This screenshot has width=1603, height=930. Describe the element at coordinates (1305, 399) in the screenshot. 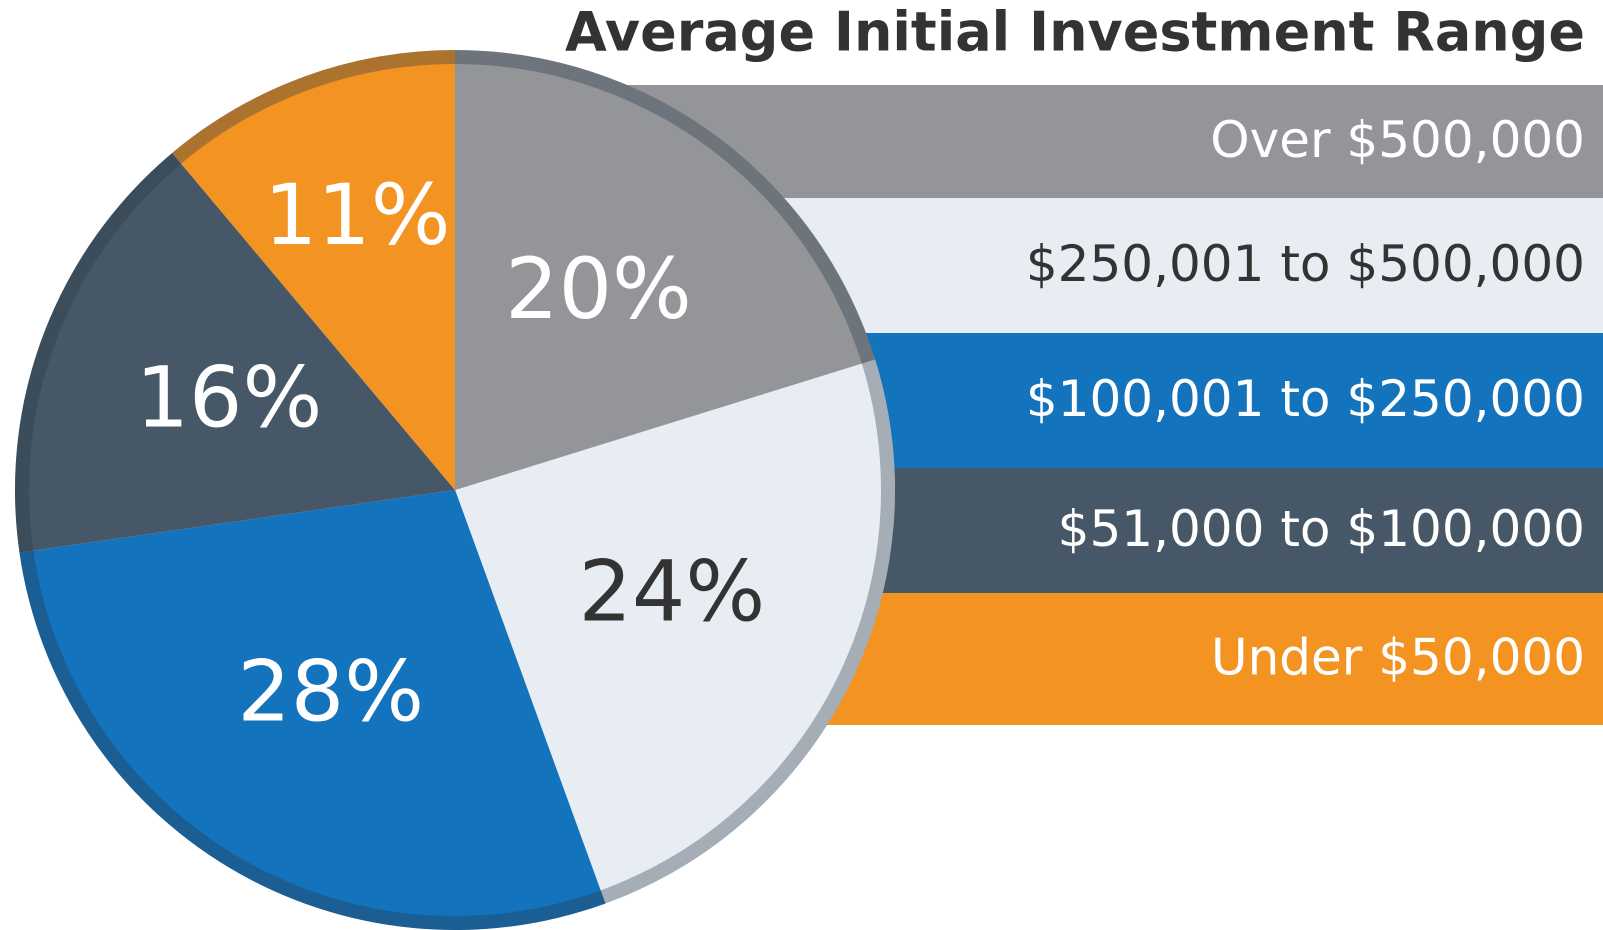

I see `legend-label: $100,001 to $250,000` at that location.